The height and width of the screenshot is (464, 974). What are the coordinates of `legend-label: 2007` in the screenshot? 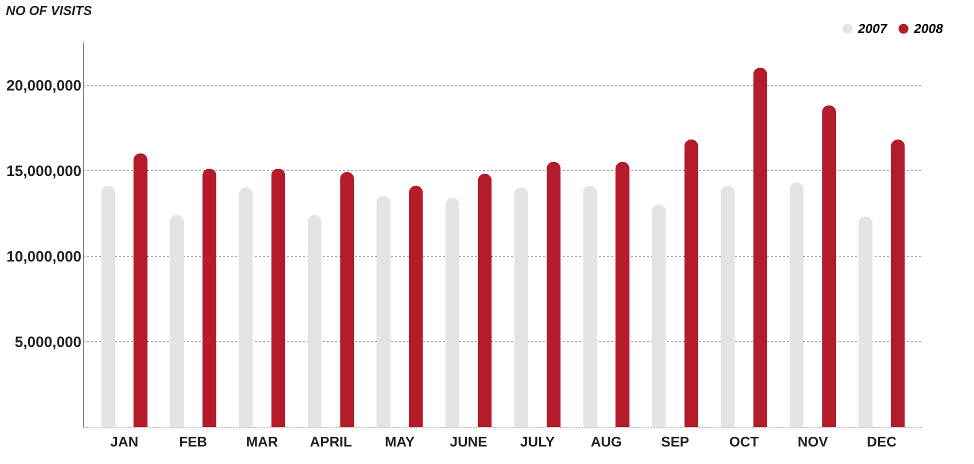 It's located at (872, 28).